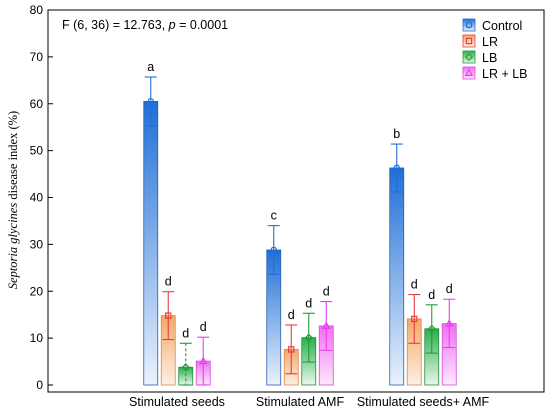 The height and width of the screenshot is (410, 550). What do you see at coordinates (115, 25) in the screenshot?
I see `annotation-prefix: F (6, 36) = 12.763,` at bounding box center [115, 25].